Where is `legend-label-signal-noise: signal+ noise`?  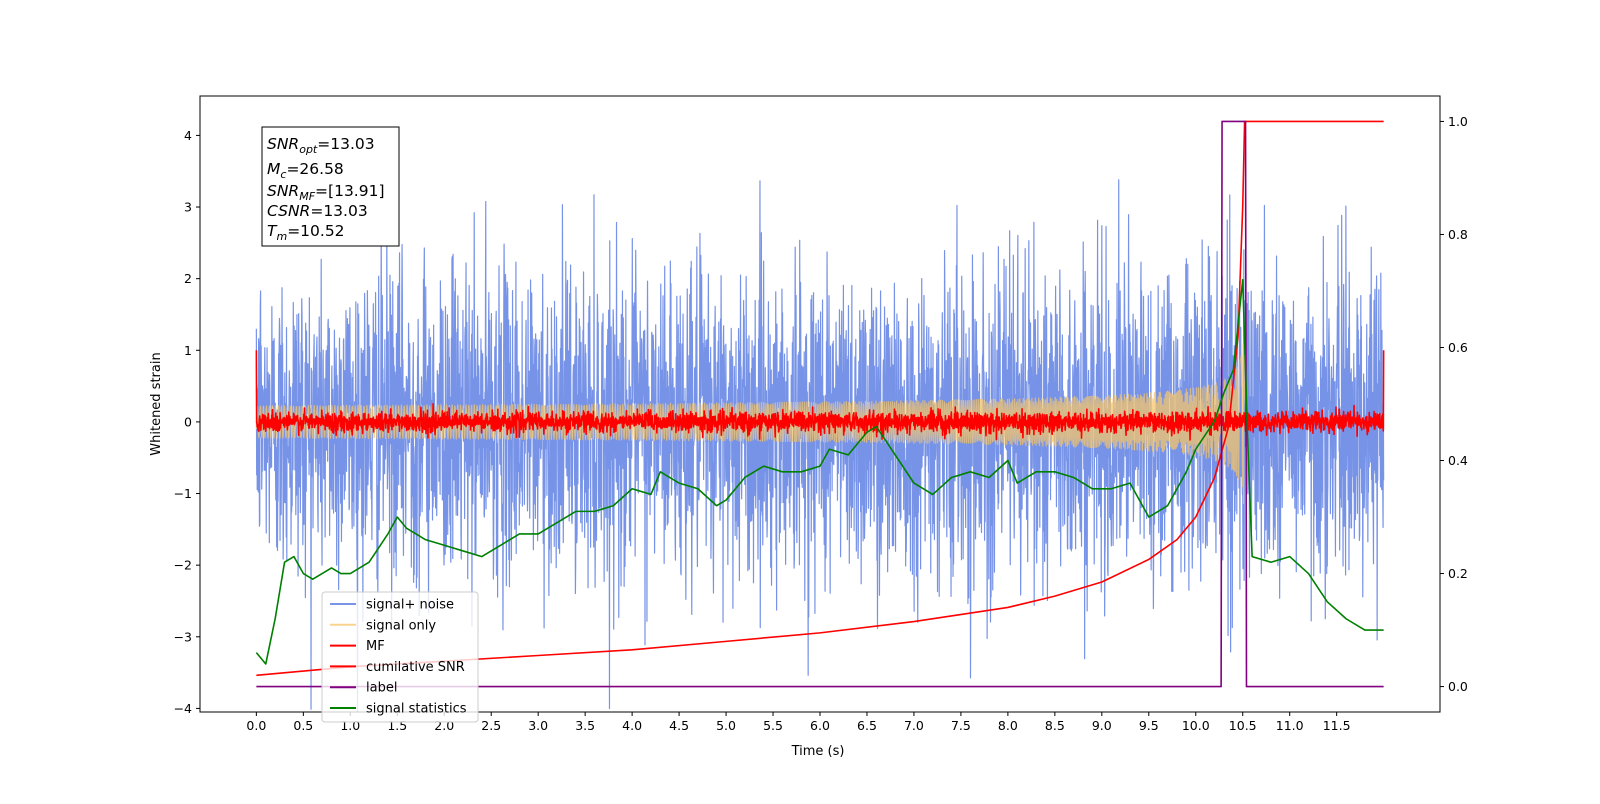 legend-label-signal-noise: signal+ noise is located at coordinates (410, 605).